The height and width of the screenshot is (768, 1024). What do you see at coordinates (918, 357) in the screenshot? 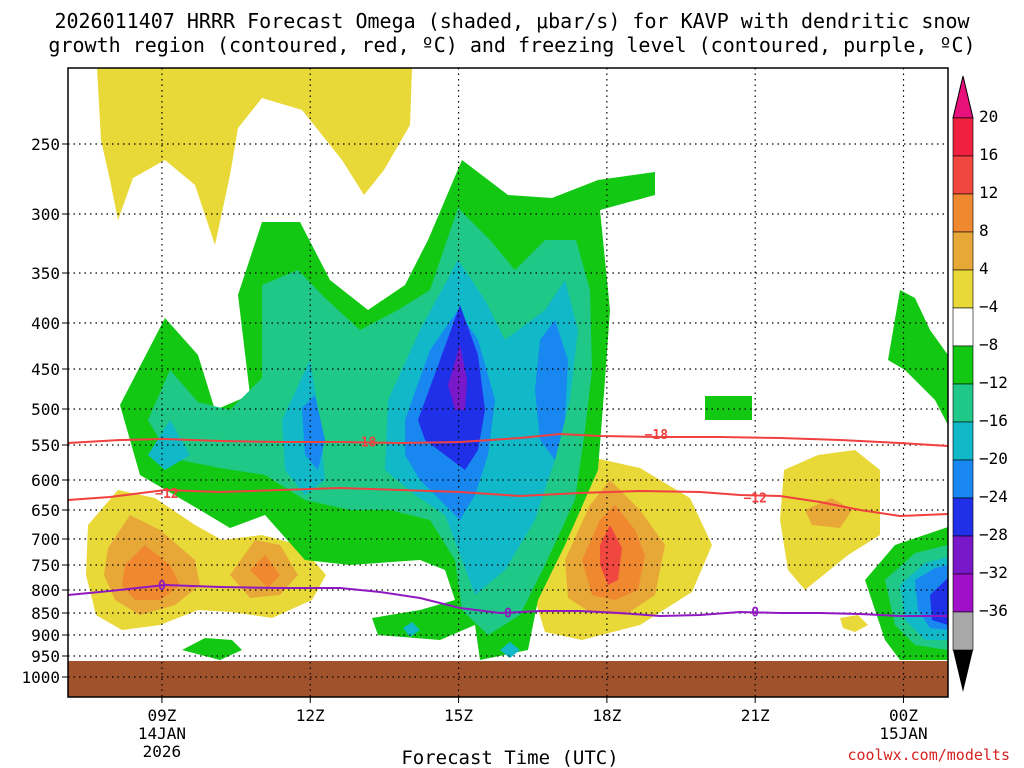
I see `shade-minus4-2330z` at bounding box center [918, 357].